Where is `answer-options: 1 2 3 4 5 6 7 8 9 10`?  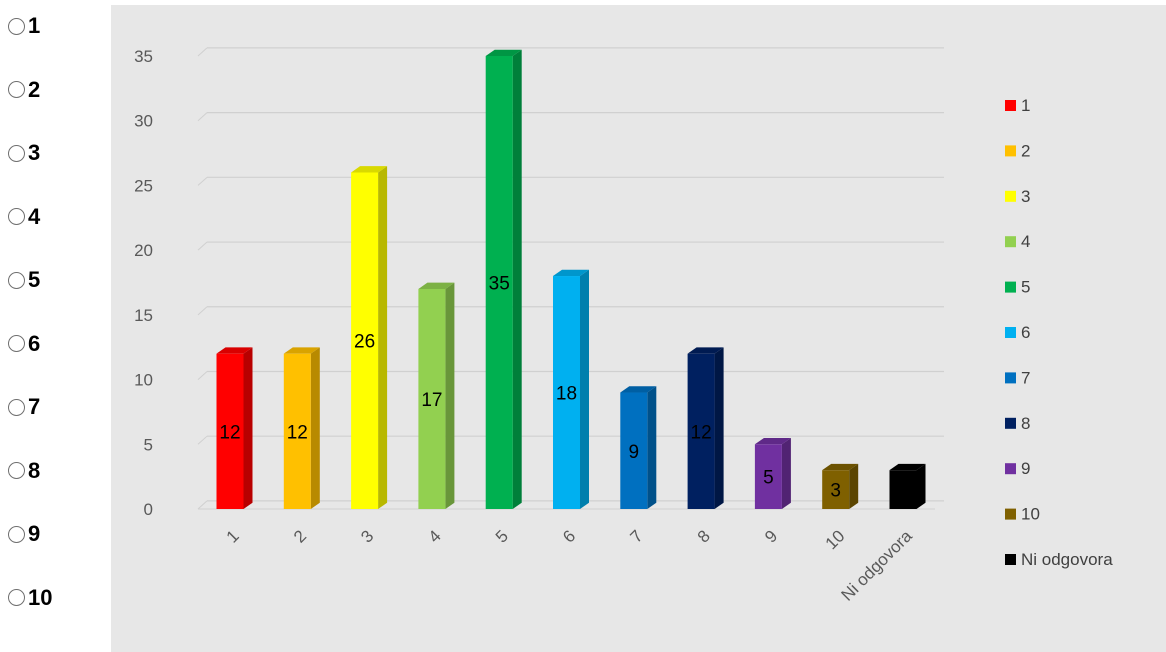 answer-options: 1 2 3 4 5 6 7 8 9 10 is located at coordinates (55, 326).